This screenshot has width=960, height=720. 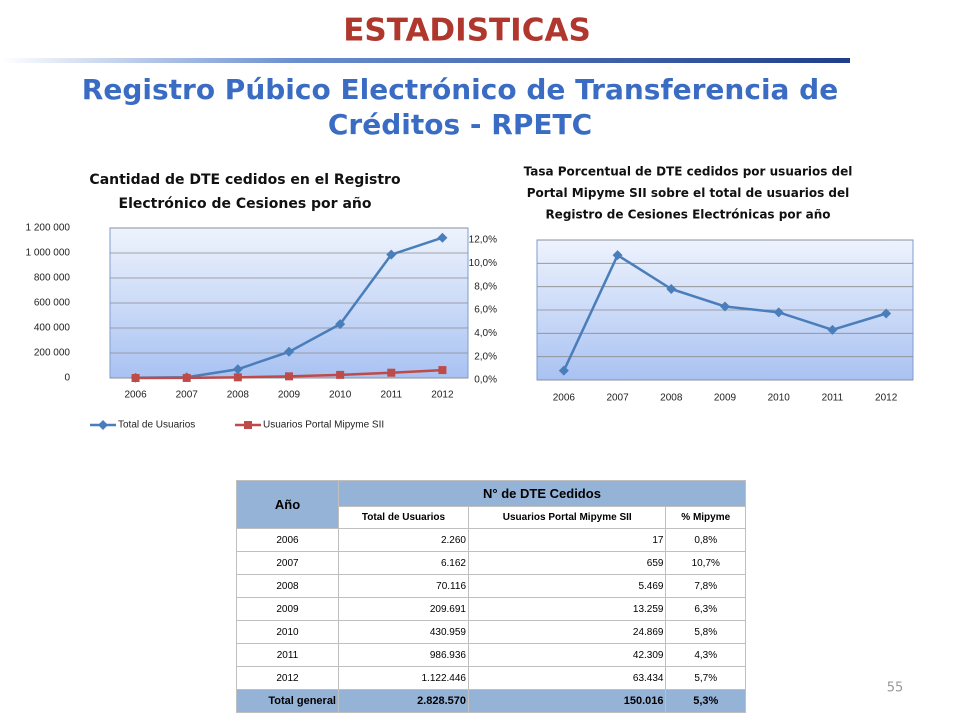 What do you see at coordinates (52, 303) in the screenshot?
I see `y-tick-label: 600 000` at bounding box center [52, 303].